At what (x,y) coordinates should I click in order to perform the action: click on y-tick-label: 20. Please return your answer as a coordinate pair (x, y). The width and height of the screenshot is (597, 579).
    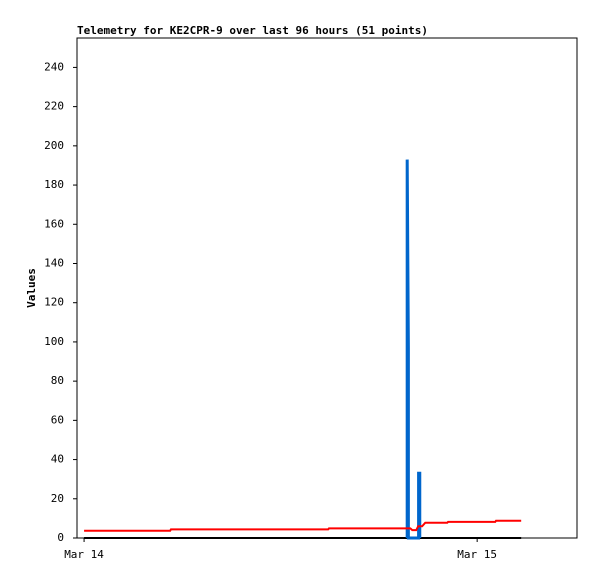
    Looking at the image, I should click on (57, 498).